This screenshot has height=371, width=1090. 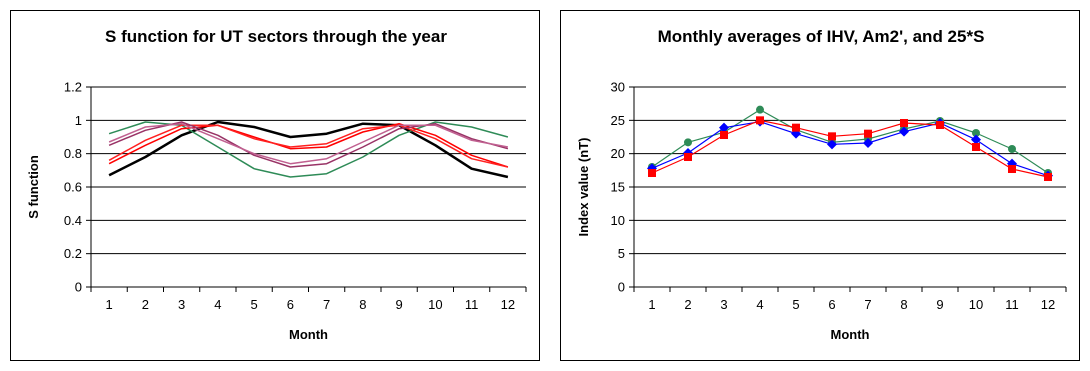 I want to click on y-tick-label: 0.4, so click(x=73, y=220).